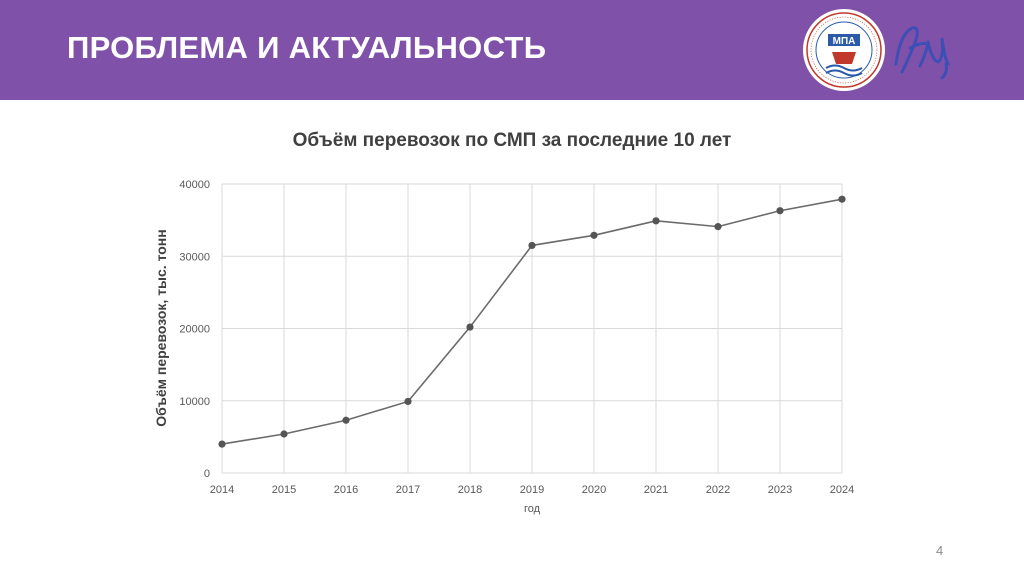  I want to click on x-tick-label: 2023, so click(780, 490).